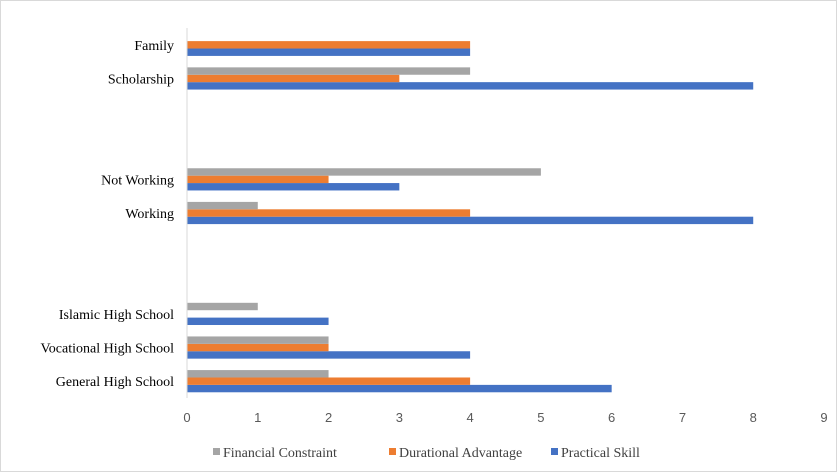 Image resolution: width=837 pixels, height=472 pixels. What do you see at coordinates (149, 214) in the screenshot?
I see `category-label-working: Working` at bounding box center [149, 214].